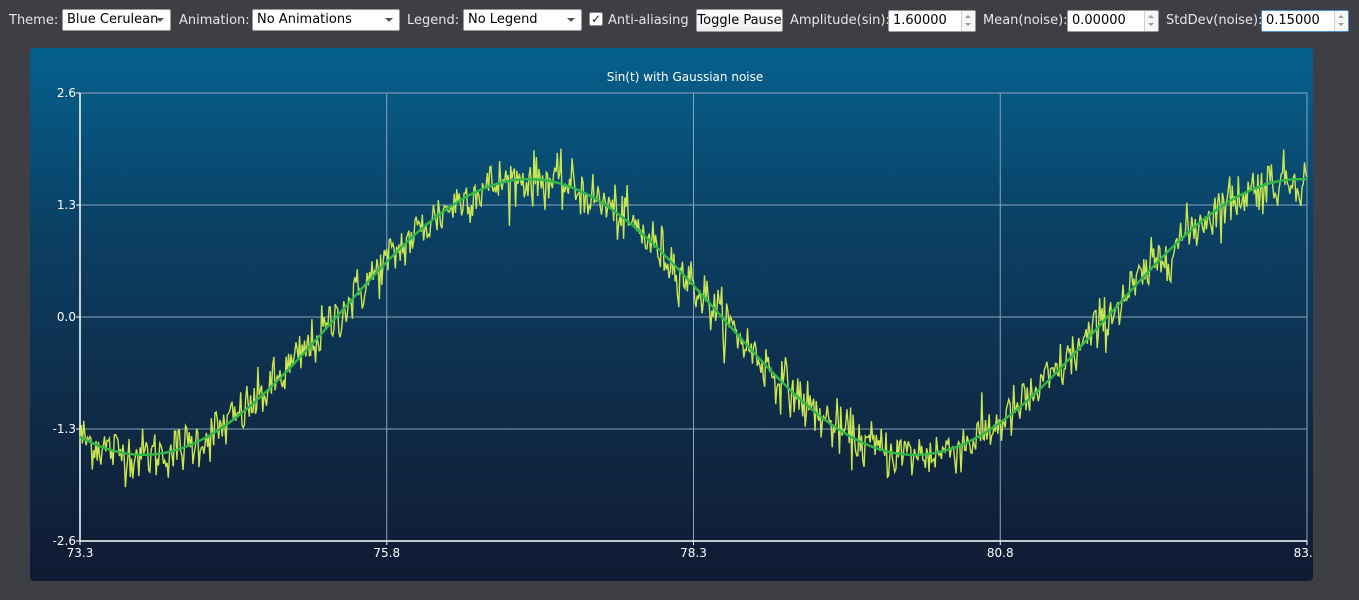 The image size is (1359, 600). I want to click on stddev-label: StdDev(noise):, so click(1214, 20).